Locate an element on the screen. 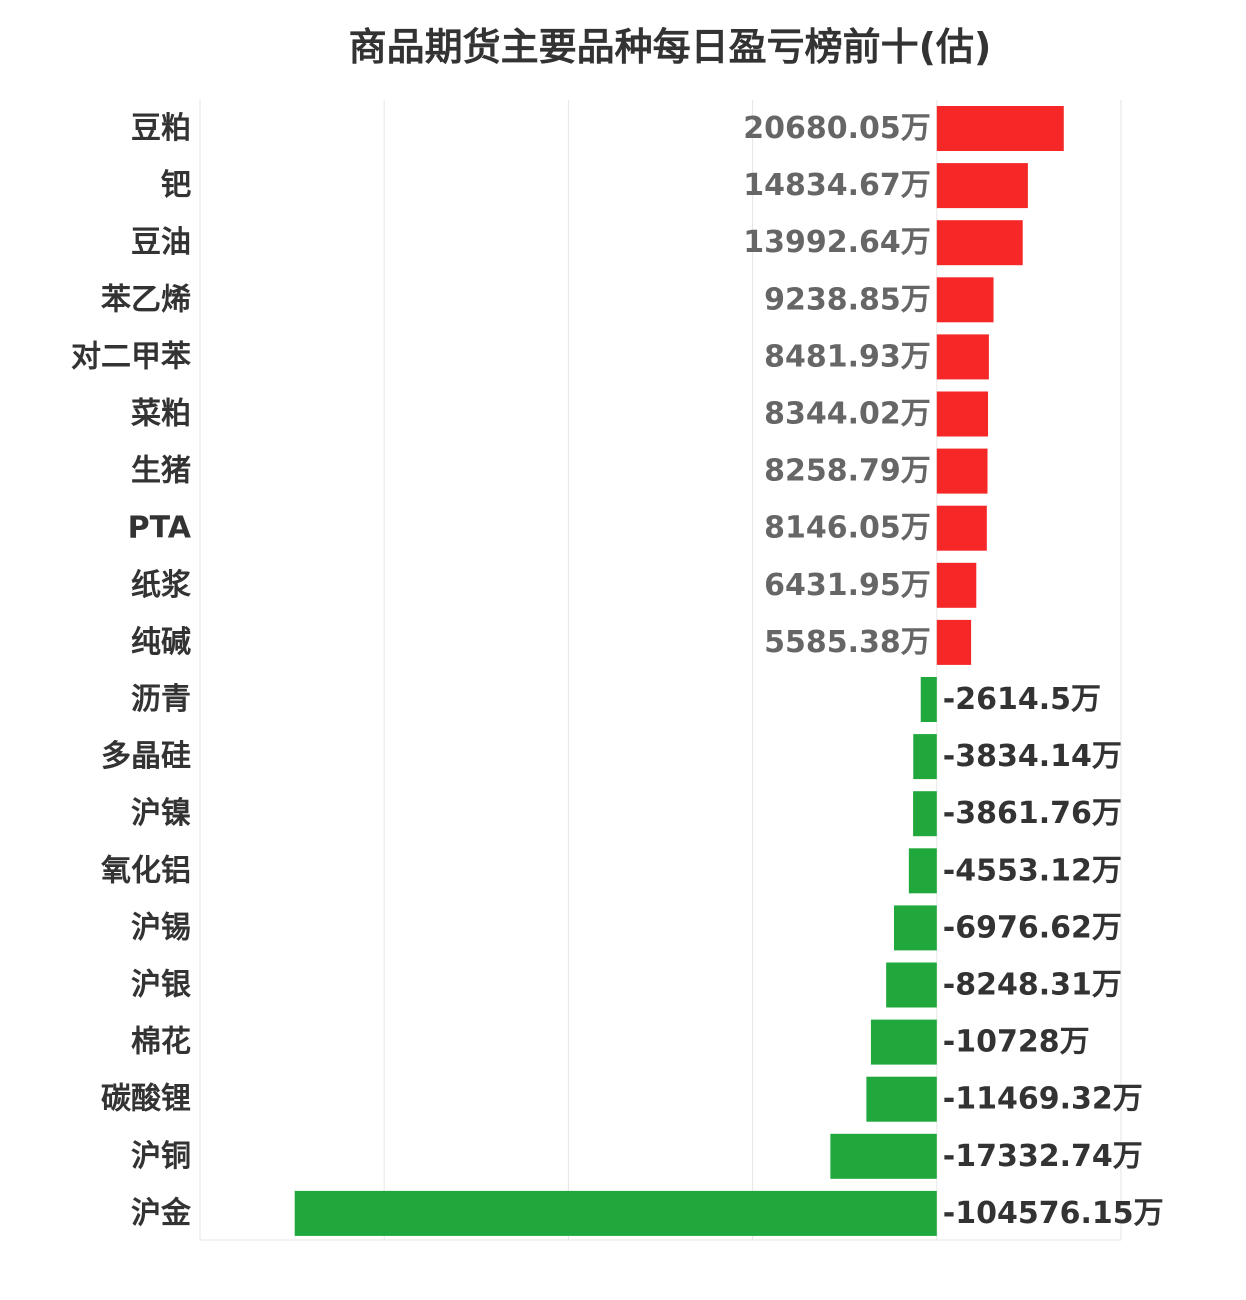  category-label-10: 沥青 is located at coordinates (161, 699).